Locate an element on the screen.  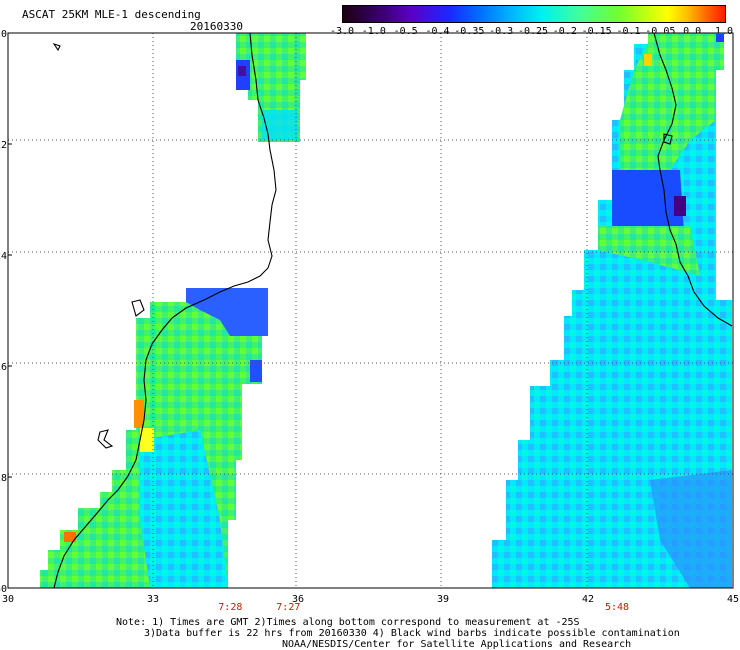
colorbar-label: -0.3 is located at coordinates (501, 31).